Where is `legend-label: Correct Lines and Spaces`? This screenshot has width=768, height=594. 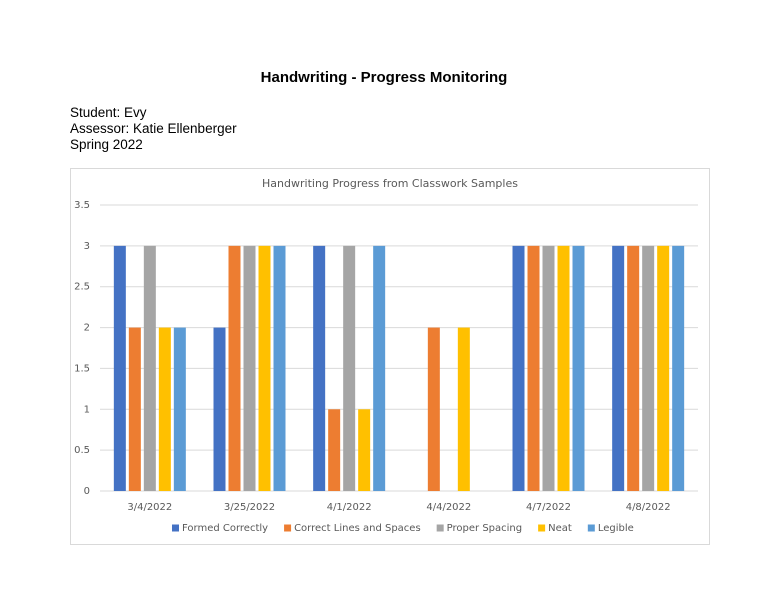 legend-label: Correct Lines and Spaces is located at coordinates (357, 528).